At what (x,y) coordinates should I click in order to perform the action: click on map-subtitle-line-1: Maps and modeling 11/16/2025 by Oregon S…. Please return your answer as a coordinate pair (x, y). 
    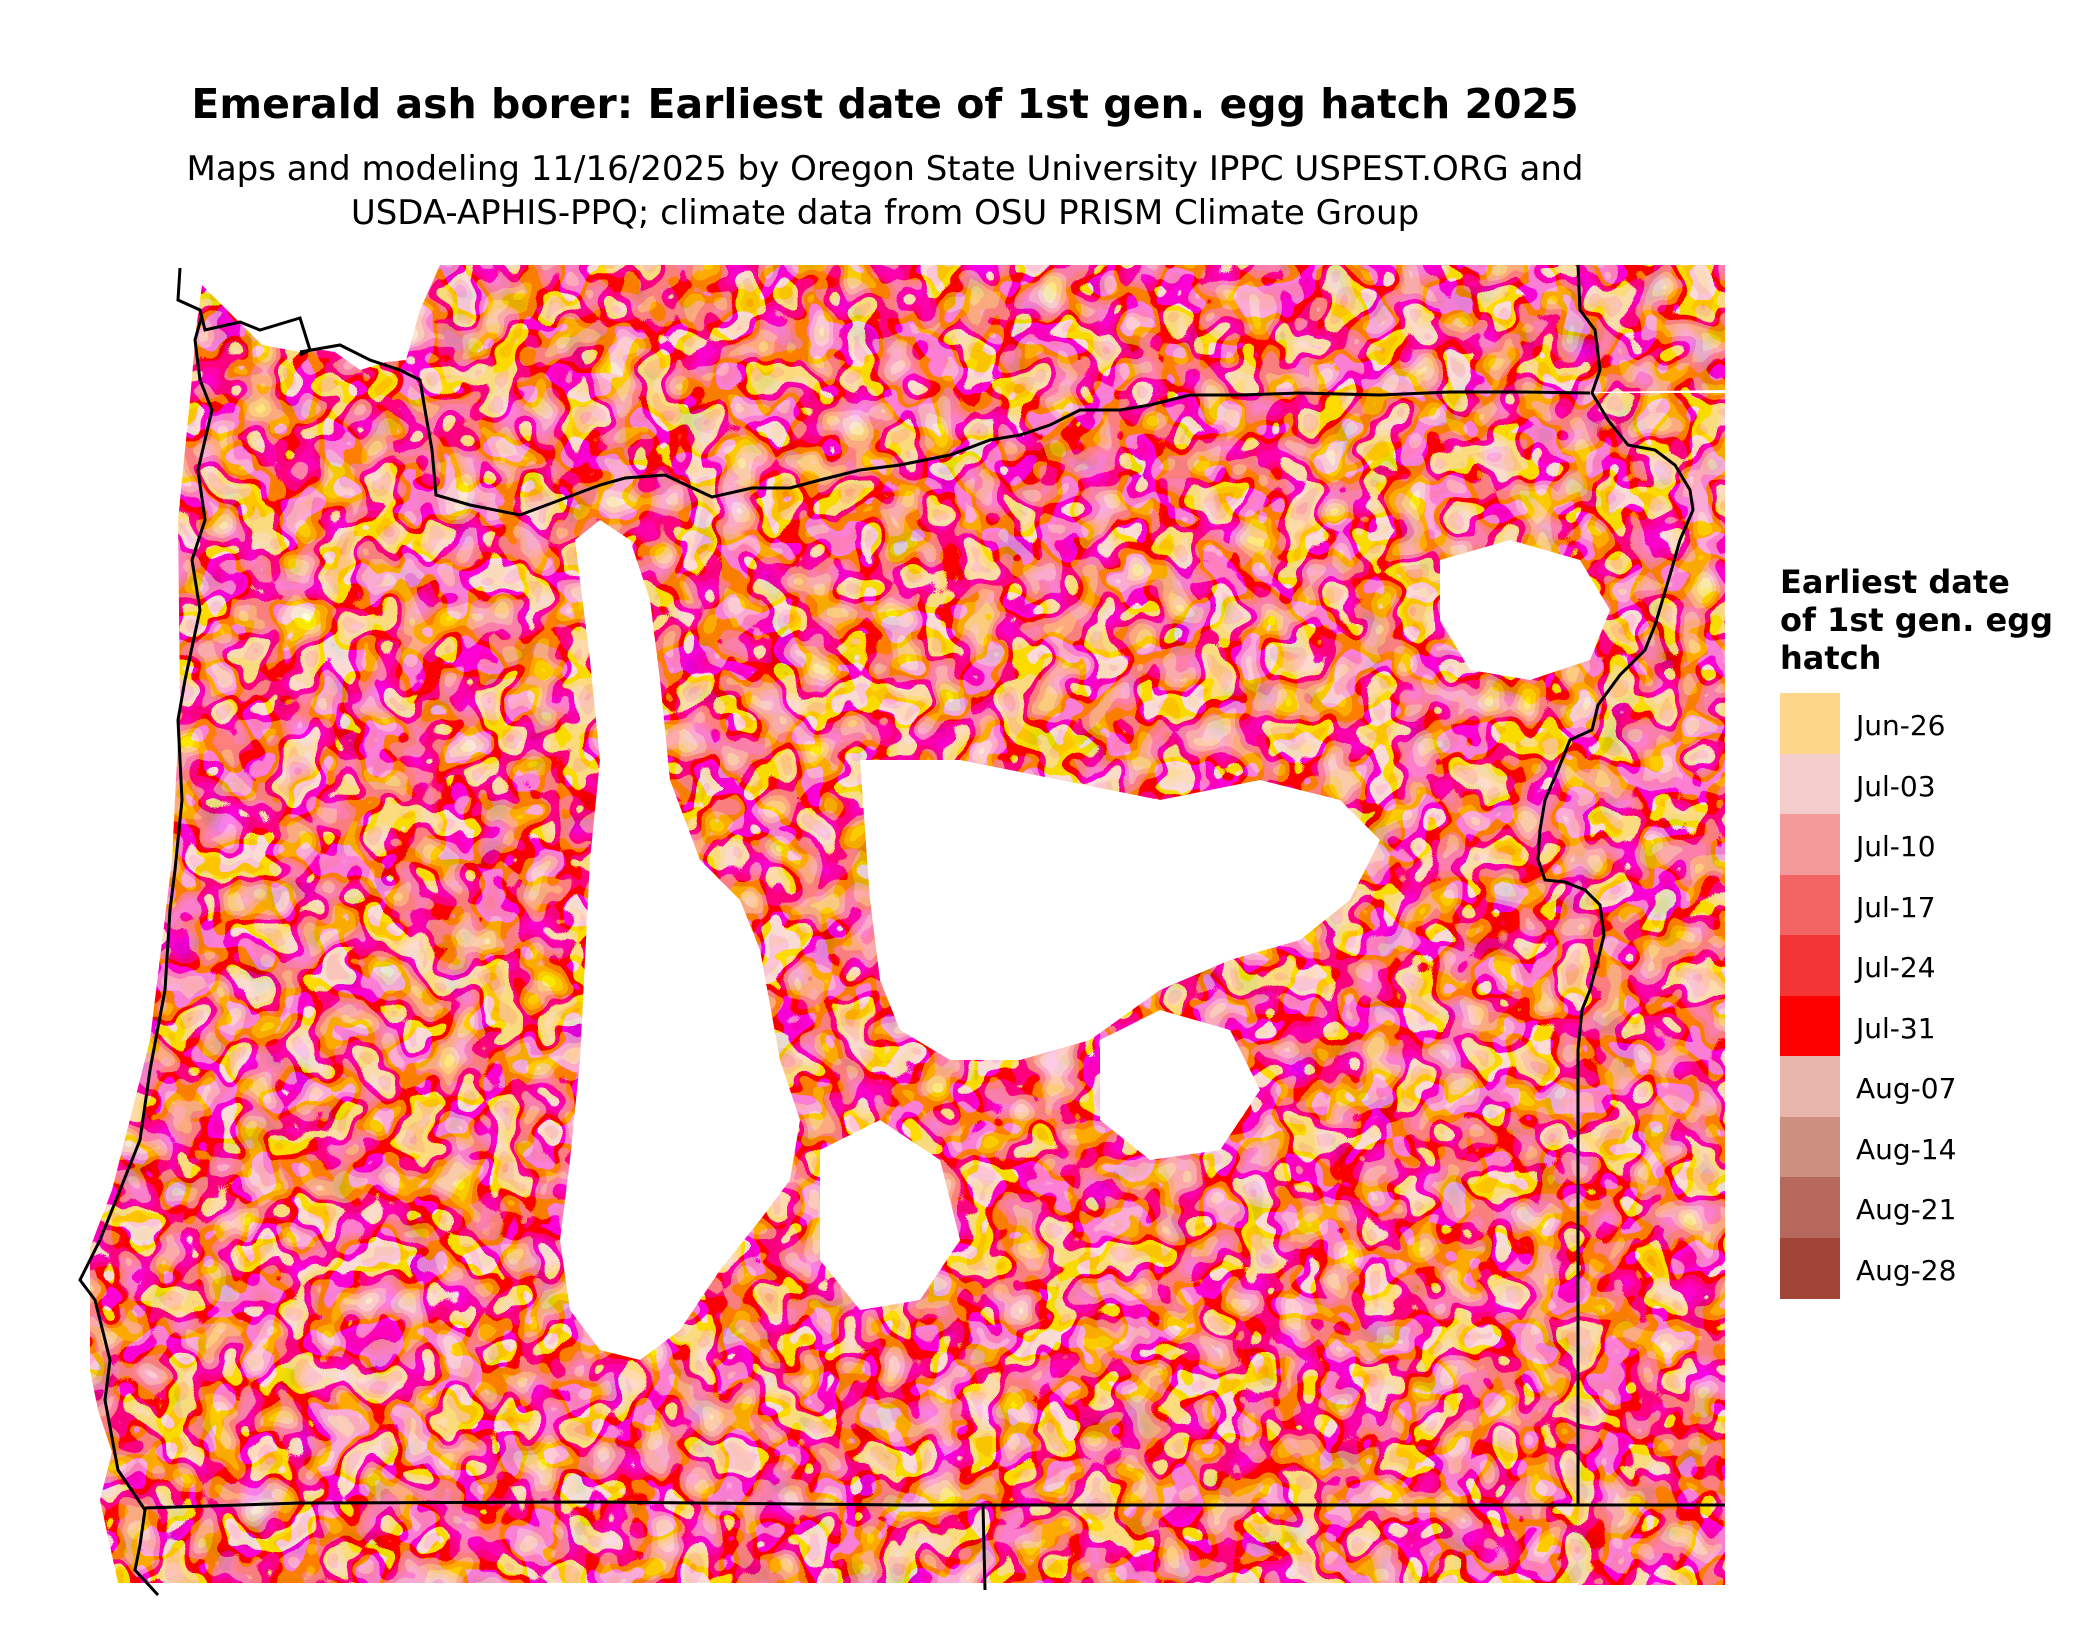
    Looking at the image, I should click on (885, 169).